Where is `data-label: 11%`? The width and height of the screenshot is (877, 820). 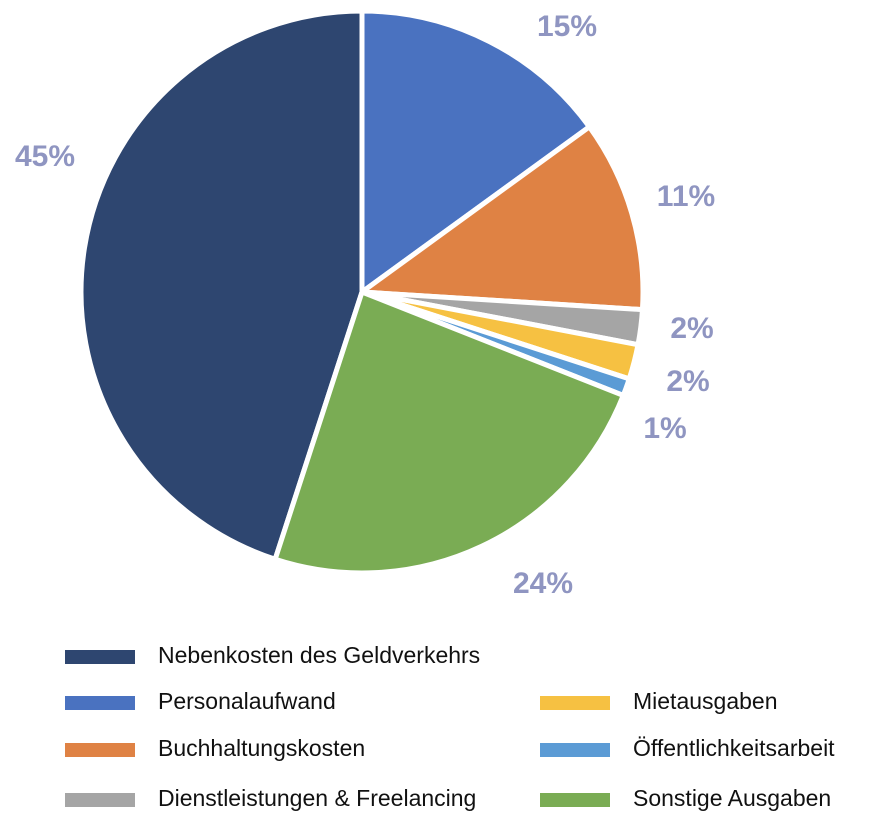 data-label: 11% is located at coordinates (686, 196).